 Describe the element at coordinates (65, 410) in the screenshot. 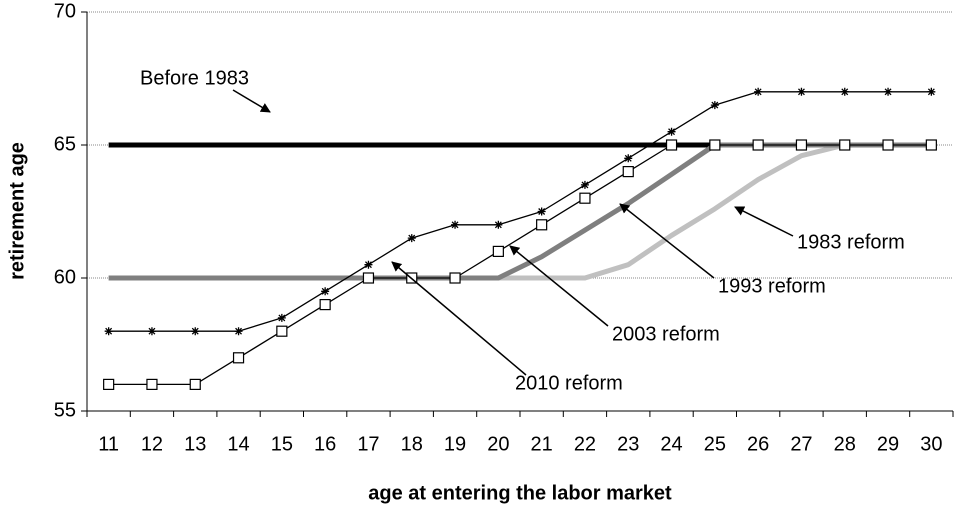

I see `y-tick-label: 55` at that location.